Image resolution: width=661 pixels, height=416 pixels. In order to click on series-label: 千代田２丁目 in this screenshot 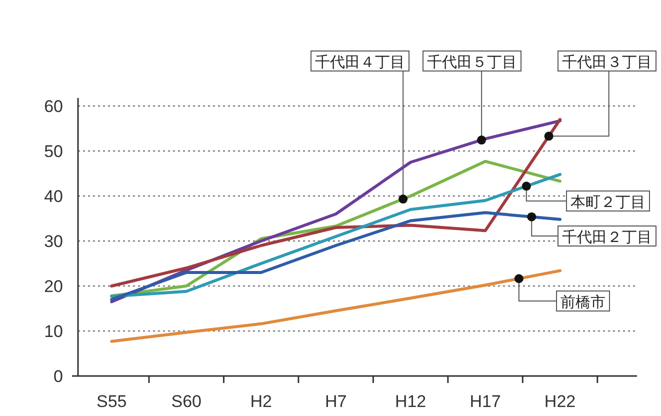, I will do `click(607, 237)`.